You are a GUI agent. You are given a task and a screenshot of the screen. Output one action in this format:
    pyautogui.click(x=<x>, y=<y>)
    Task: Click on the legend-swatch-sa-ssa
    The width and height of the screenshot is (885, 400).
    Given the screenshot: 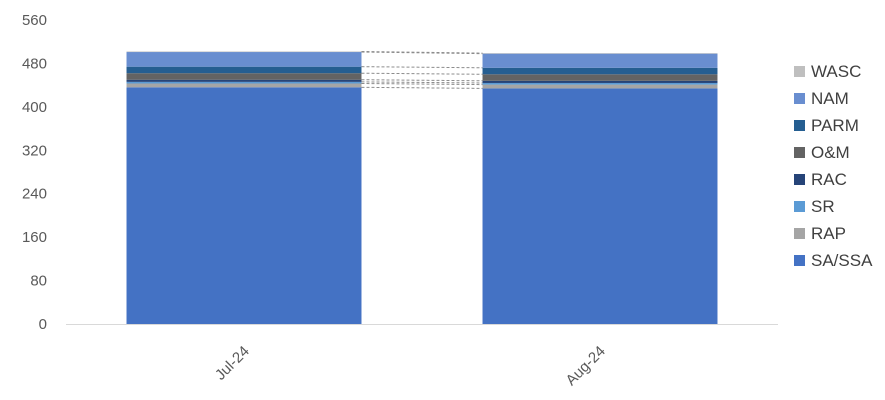 What is the action you would take?
    pyautogui.click(x=799, y=260)
    